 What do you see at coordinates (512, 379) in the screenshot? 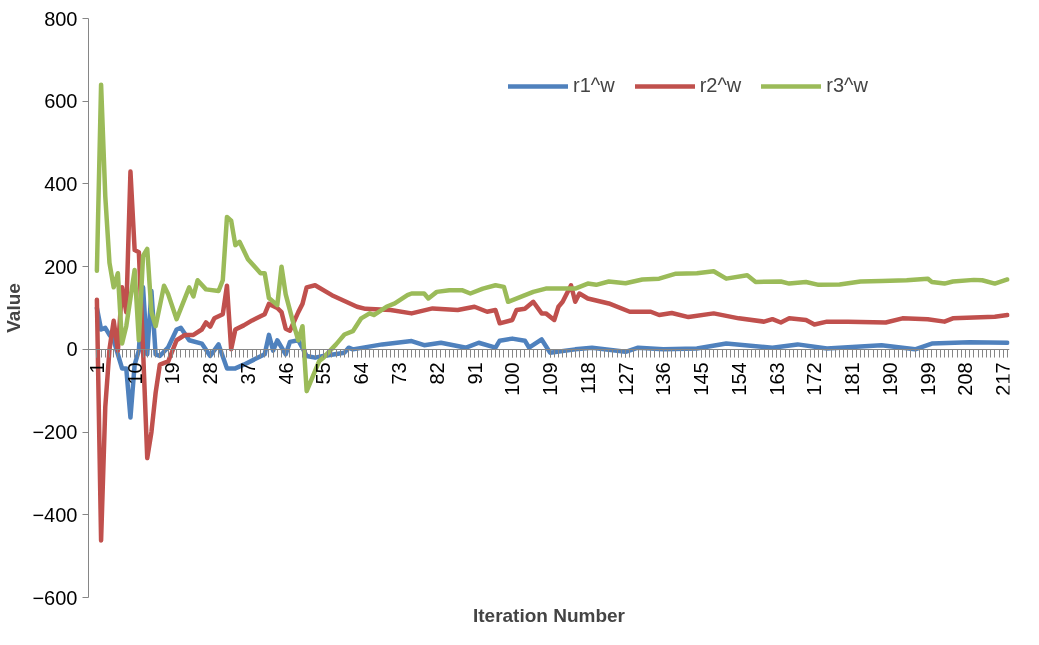
I see `x-tick-label: 100` at bounding box center [512, 379].